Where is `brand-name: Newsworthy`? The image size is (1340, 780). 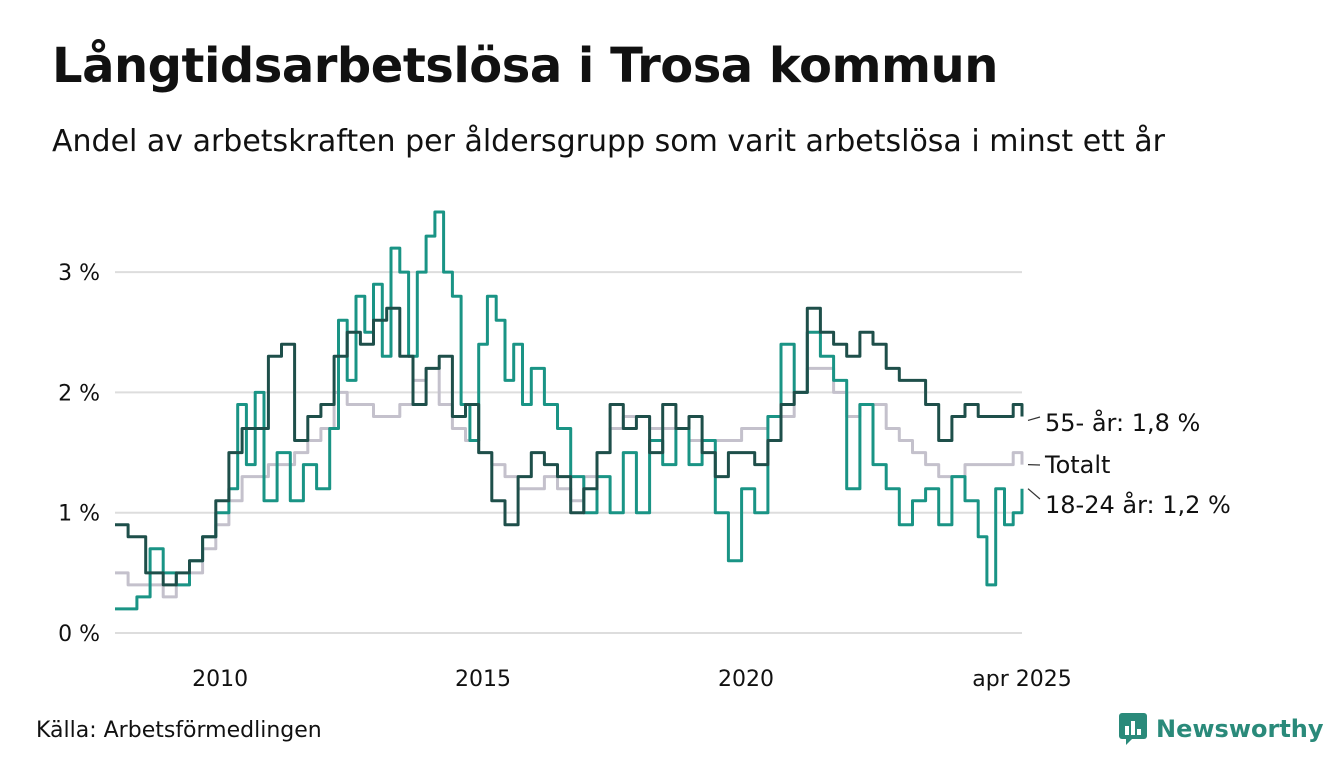 brand-name: Newsworthy is located at coordinates (1240, 729).